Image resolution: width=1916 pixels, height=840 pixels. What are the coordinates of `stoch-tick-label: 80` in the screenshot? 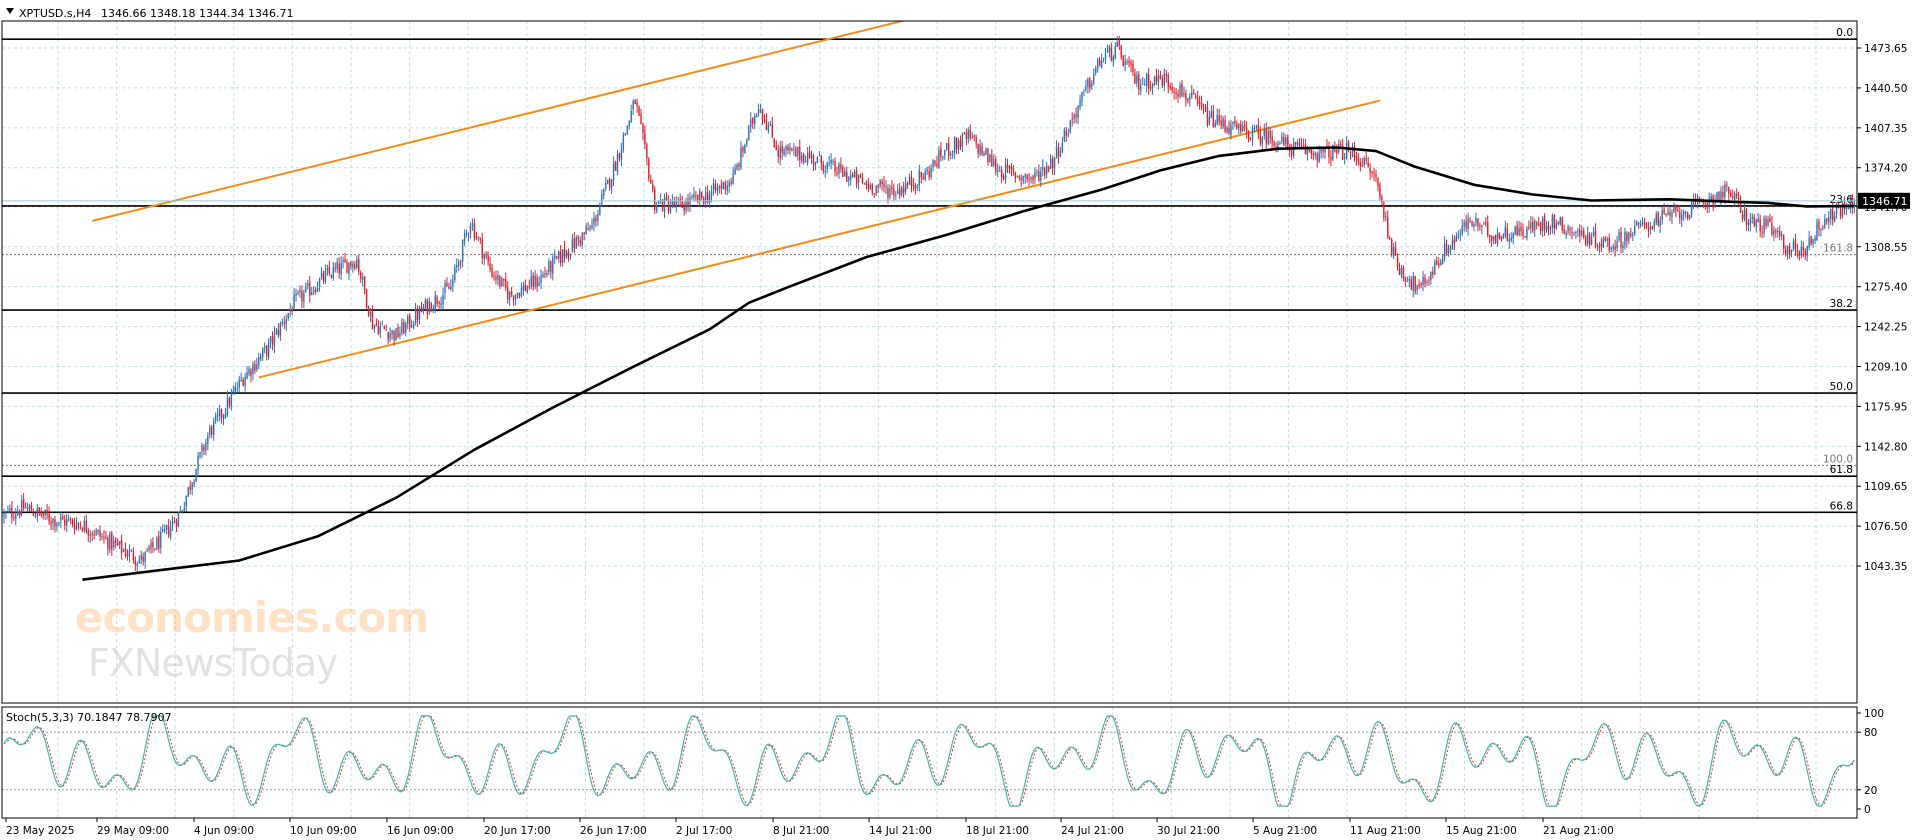 It's located at (1870, 733).